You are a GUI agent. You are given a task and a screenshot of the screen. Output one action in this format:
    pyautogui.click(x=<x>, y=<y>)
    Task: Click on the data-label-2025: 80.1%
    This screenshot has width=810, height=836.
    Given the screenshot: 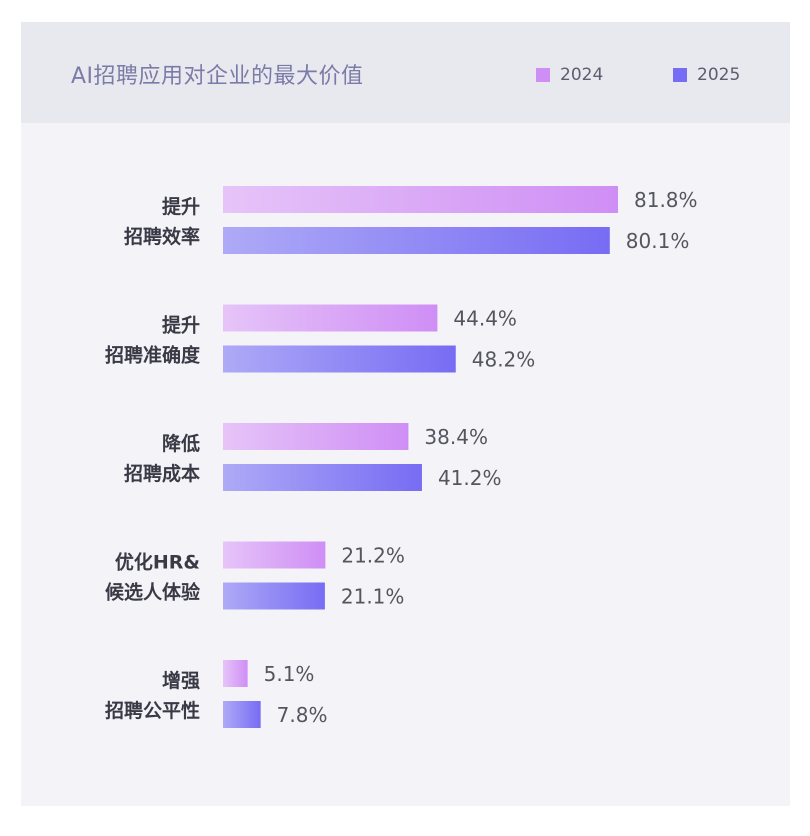 What is the action you would take?
    pyautogui.click(x=658, y=241)
    